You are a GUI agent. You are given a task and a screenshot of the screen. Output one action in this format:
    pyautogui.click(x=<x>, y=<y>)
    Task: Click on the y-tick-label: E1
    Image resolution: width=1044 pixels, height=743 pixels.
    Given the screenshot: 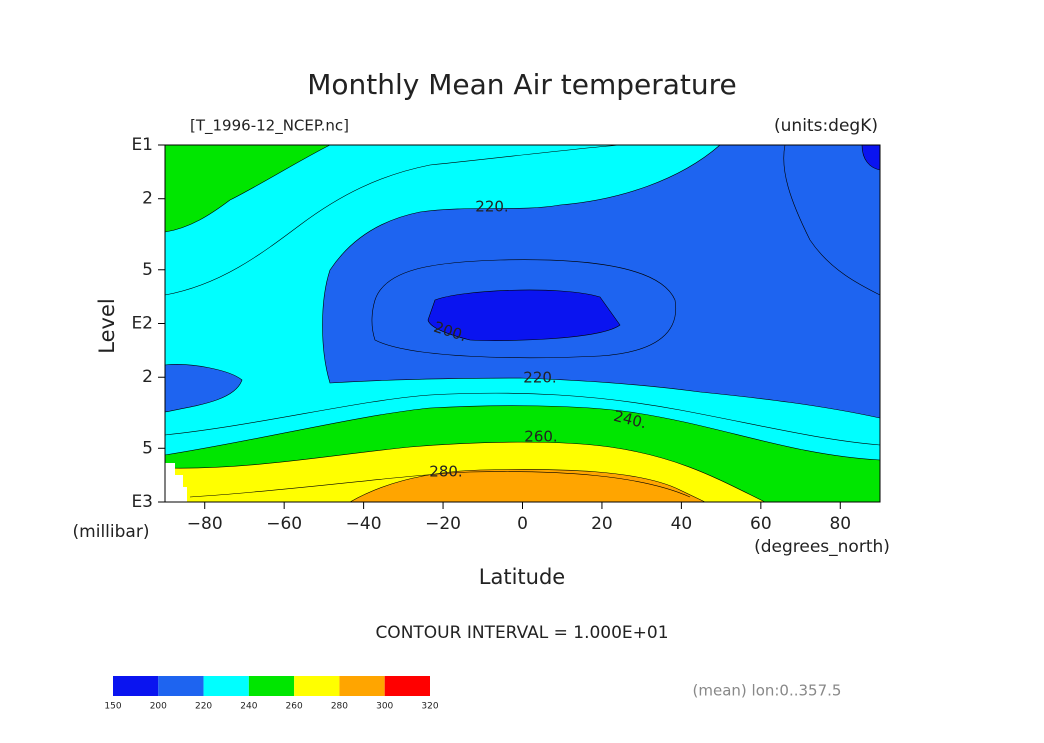 What is the action you would take?
    pyautogui.click(x=142, y=145)
    